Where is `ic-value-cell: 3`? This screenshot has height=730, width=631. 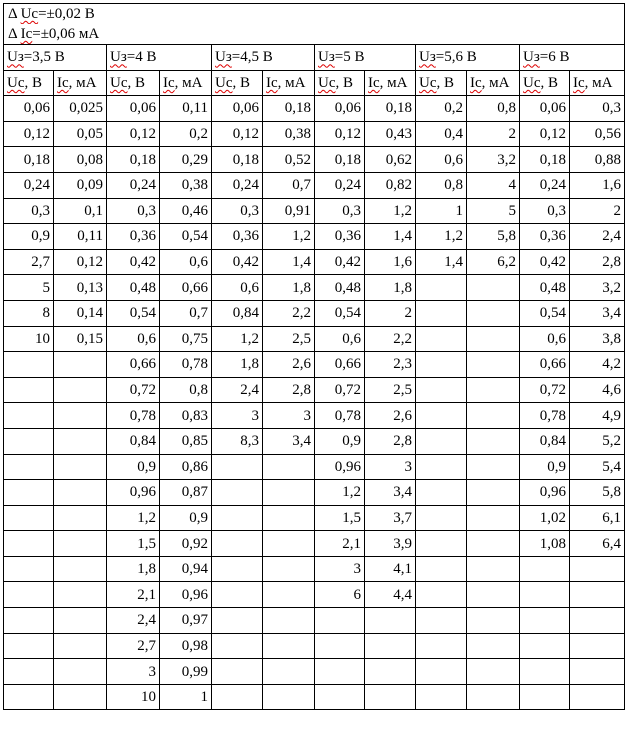
ic-value-cell: 3 is located at coordinates (288, 415).